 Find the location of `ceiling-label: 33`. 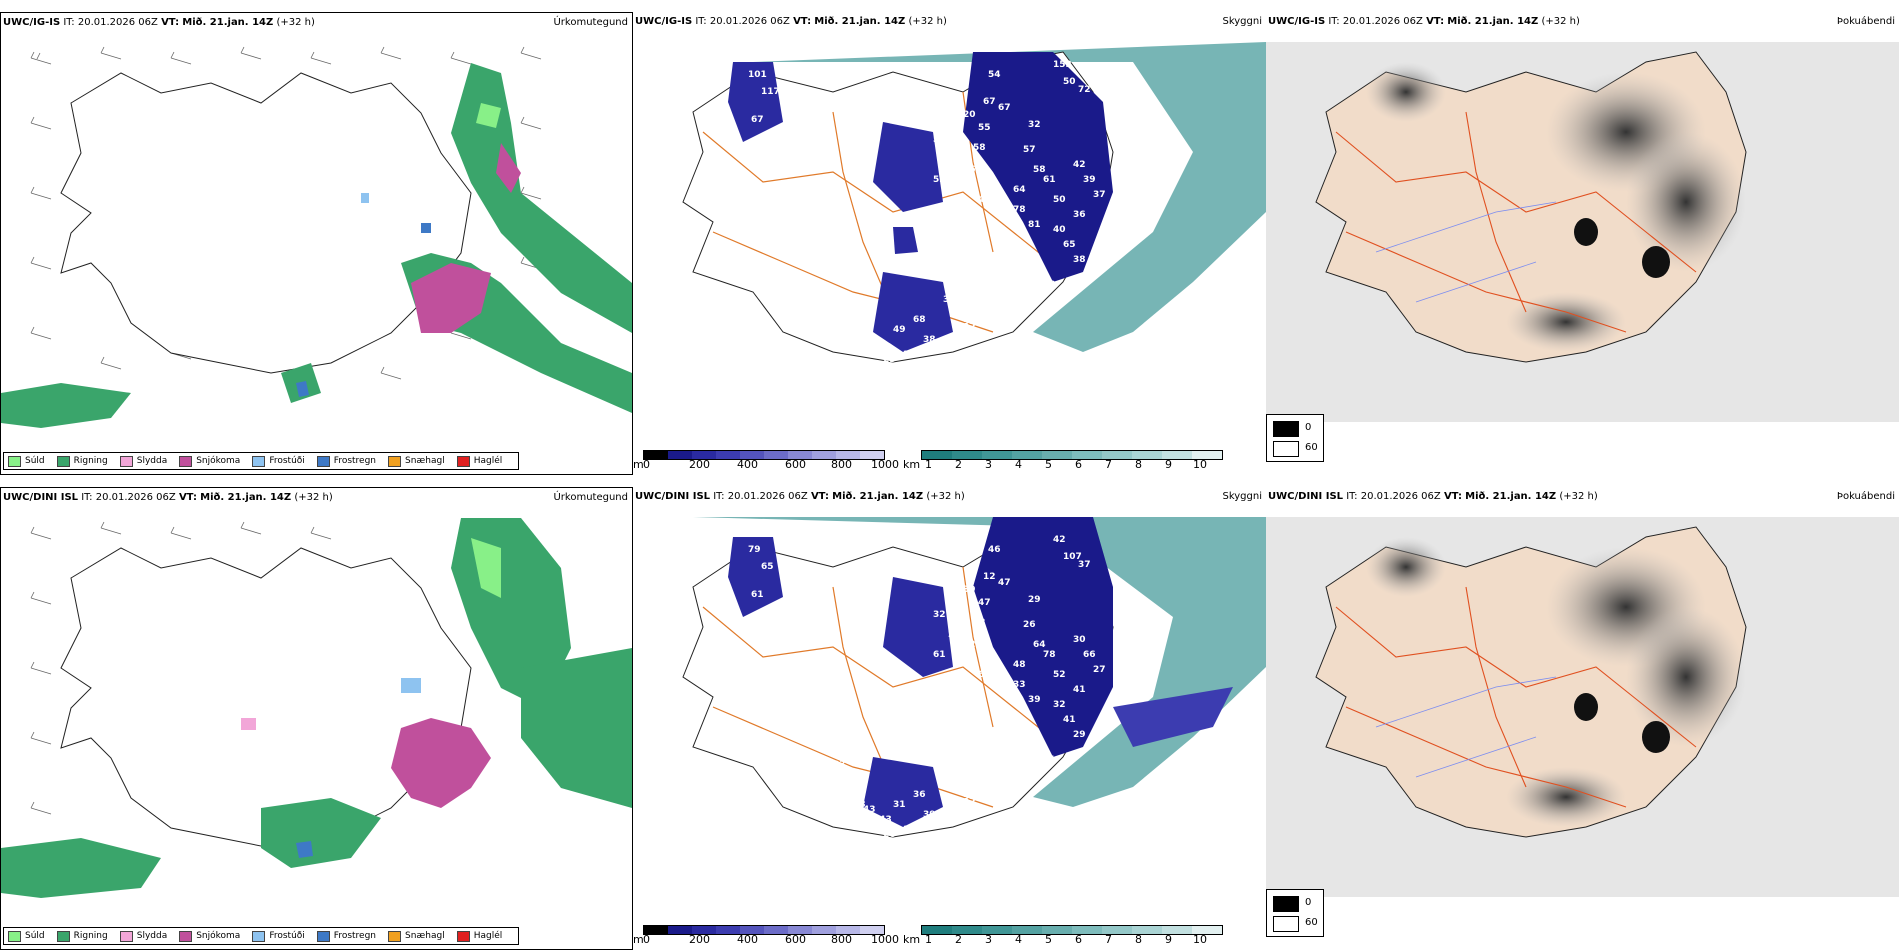

ceiling-label: 33 is located at coordinates (1019, 685).